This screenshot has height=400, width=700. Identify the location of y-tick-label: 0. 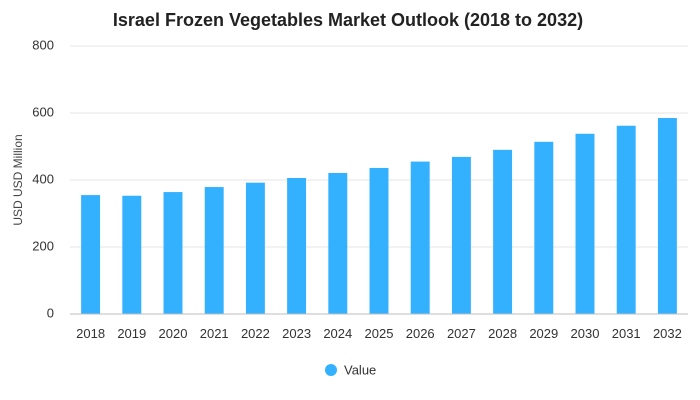
(50, 312).